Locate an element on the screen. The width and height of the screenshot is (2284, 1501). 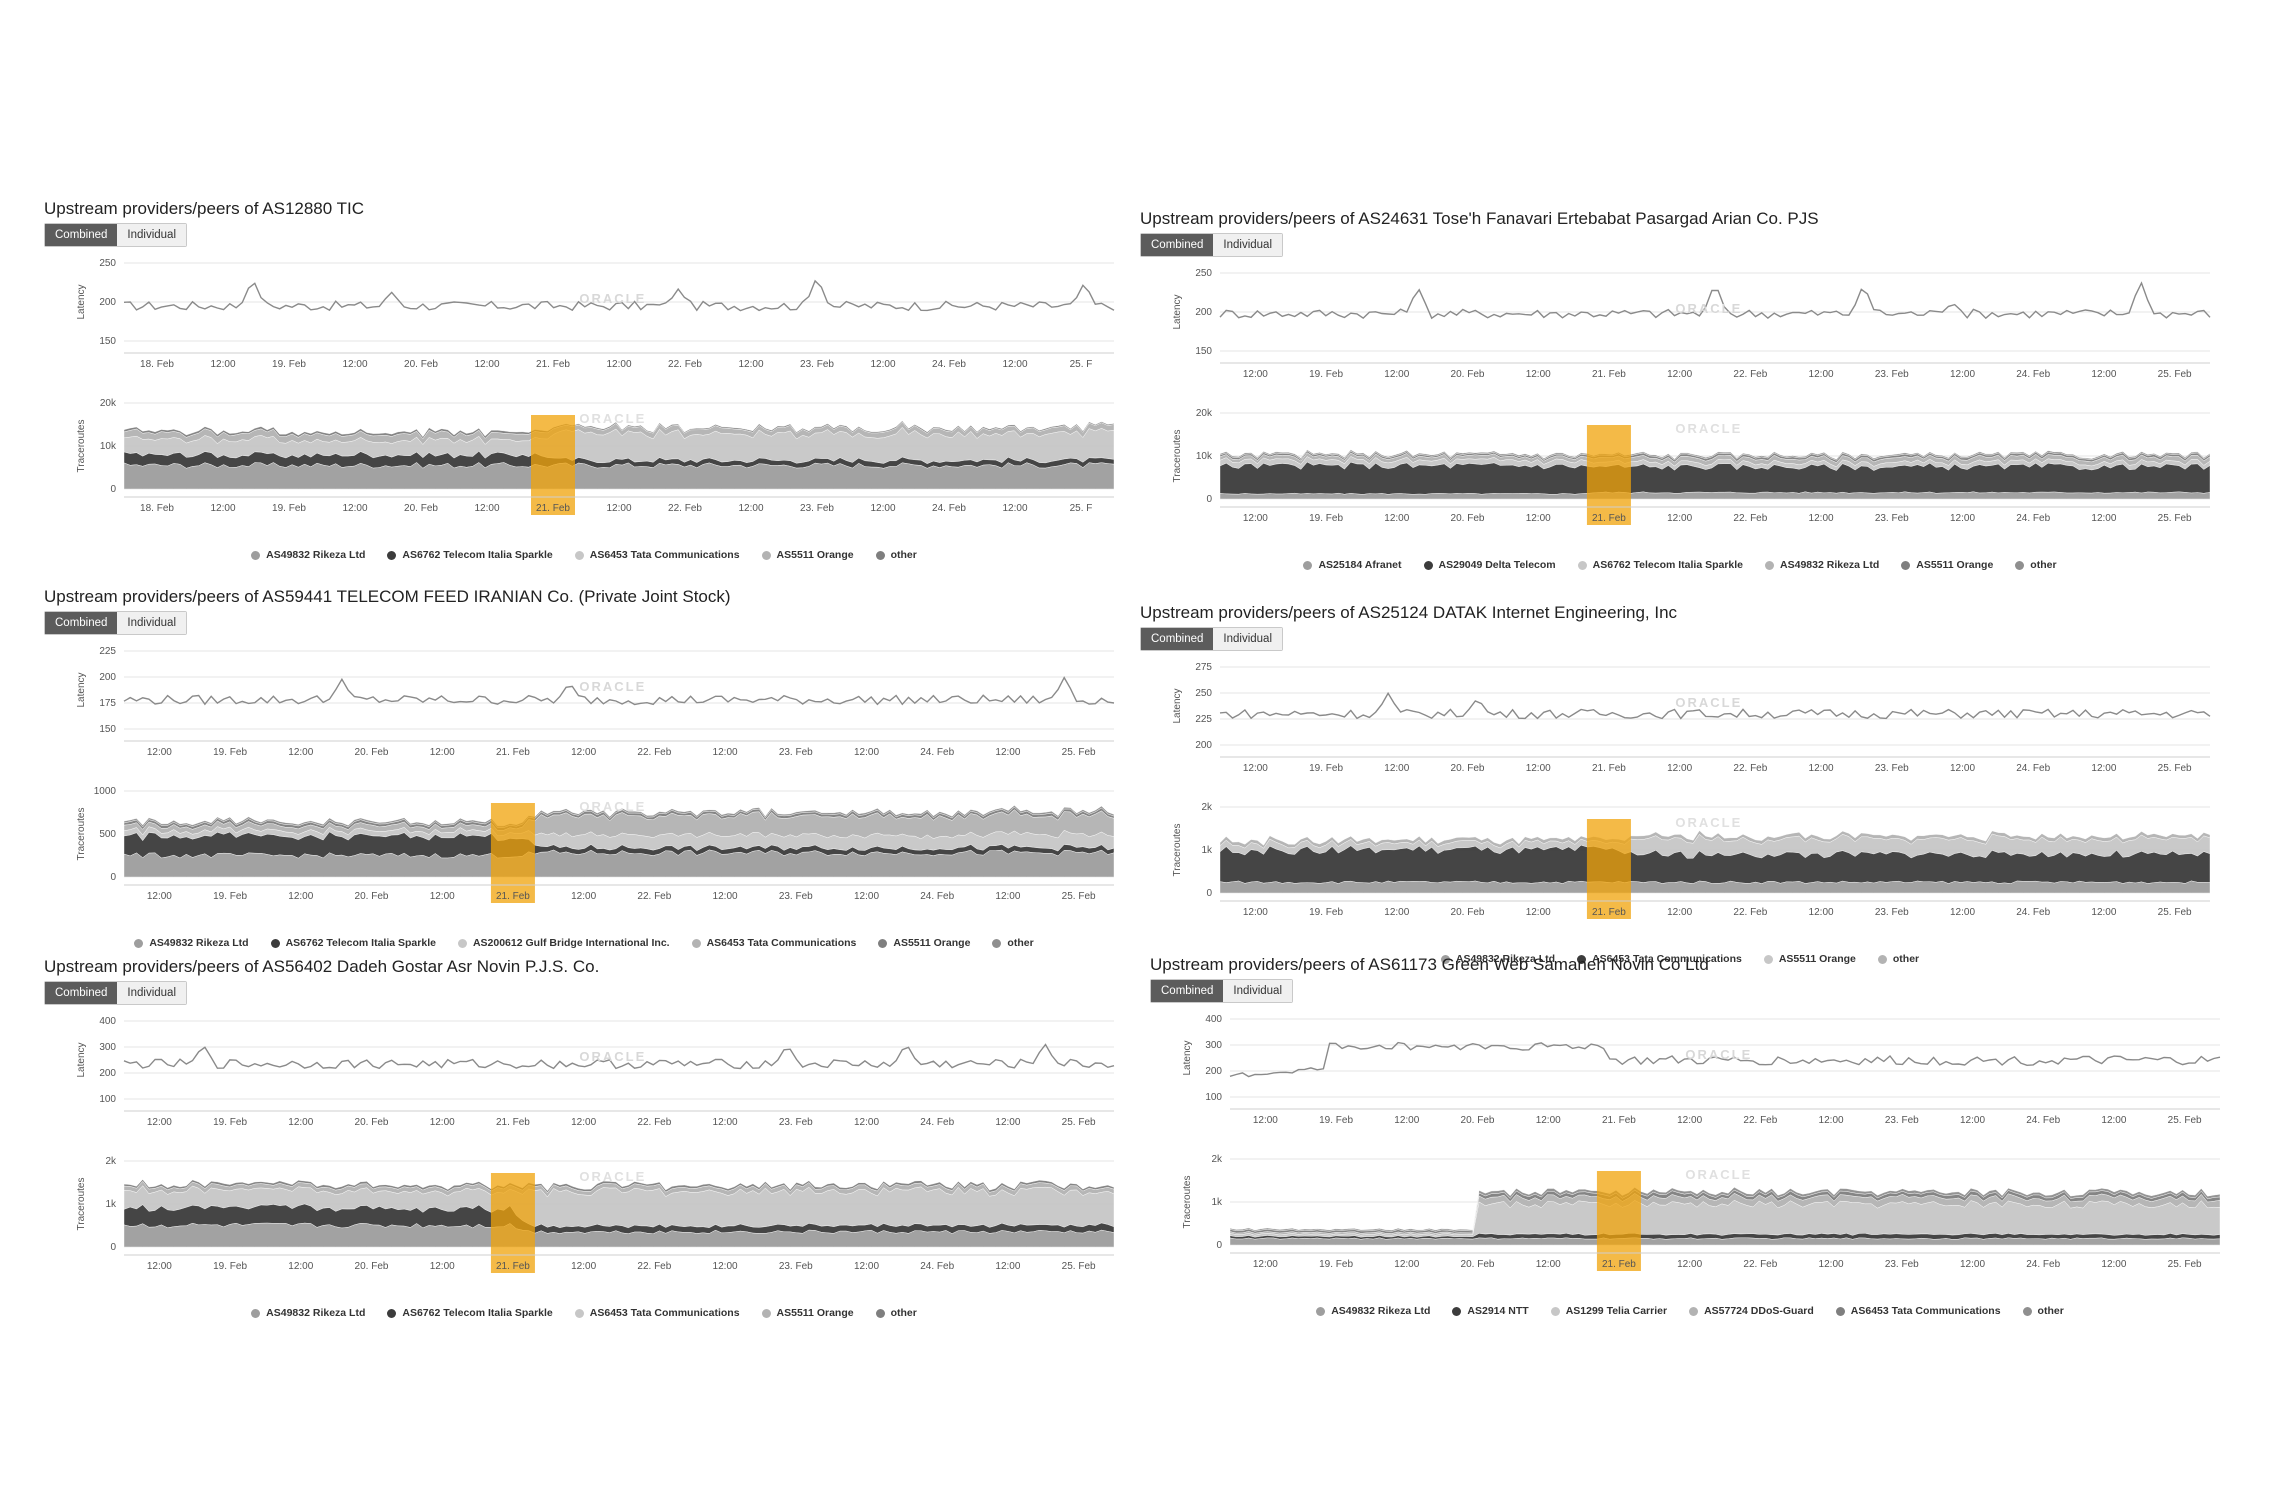
latency-x-tick-label: 21. Feb is located at coordinates (1619, 1120).